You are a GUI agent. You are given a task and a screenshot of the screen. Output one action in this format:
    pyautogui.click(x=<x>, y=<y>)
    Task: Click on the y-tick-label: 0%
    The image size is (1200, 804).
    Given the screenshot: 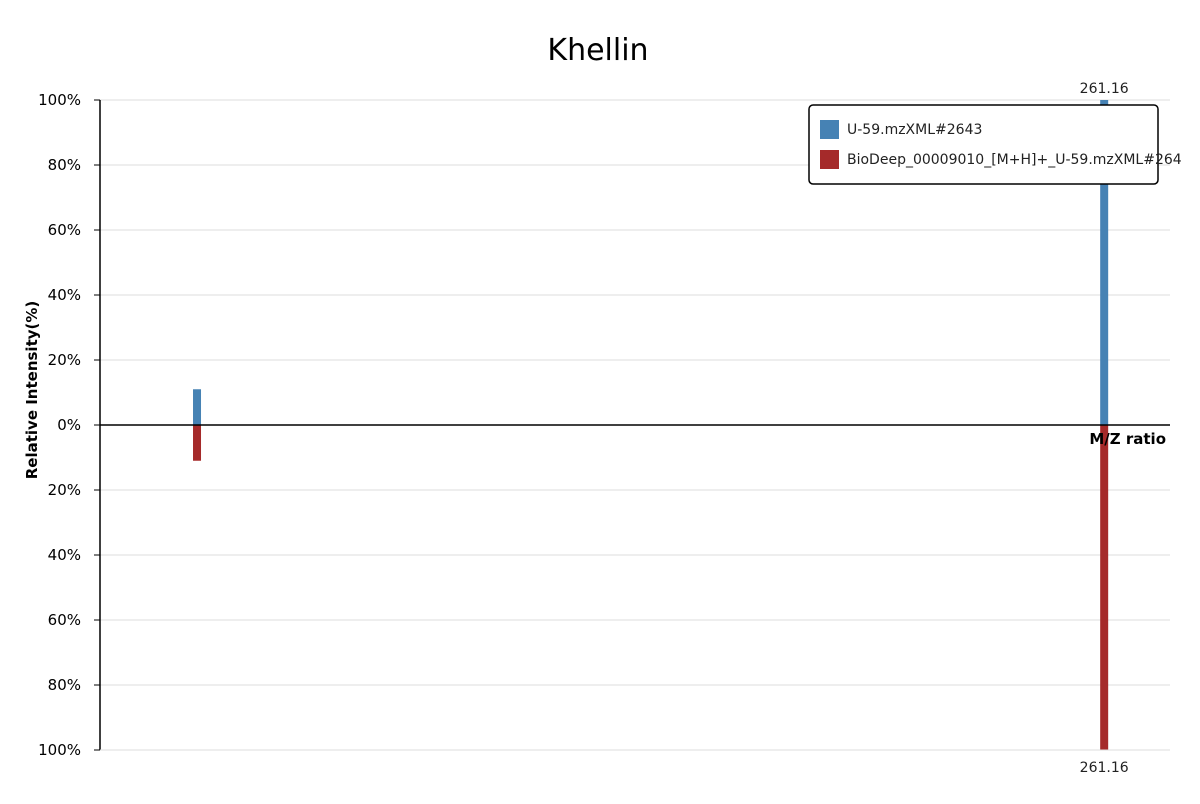 What is the action you would take?
    pyautogui.click(x=69, y=425)
    